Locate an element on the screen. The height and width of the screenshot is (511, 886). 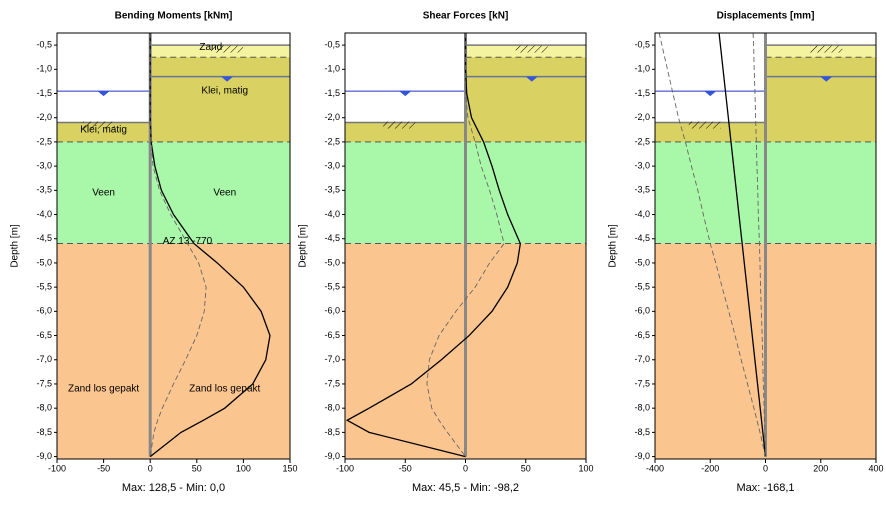
summary: Max: 45,5 - Min: -98,2 is located at coordinates (465, 488).